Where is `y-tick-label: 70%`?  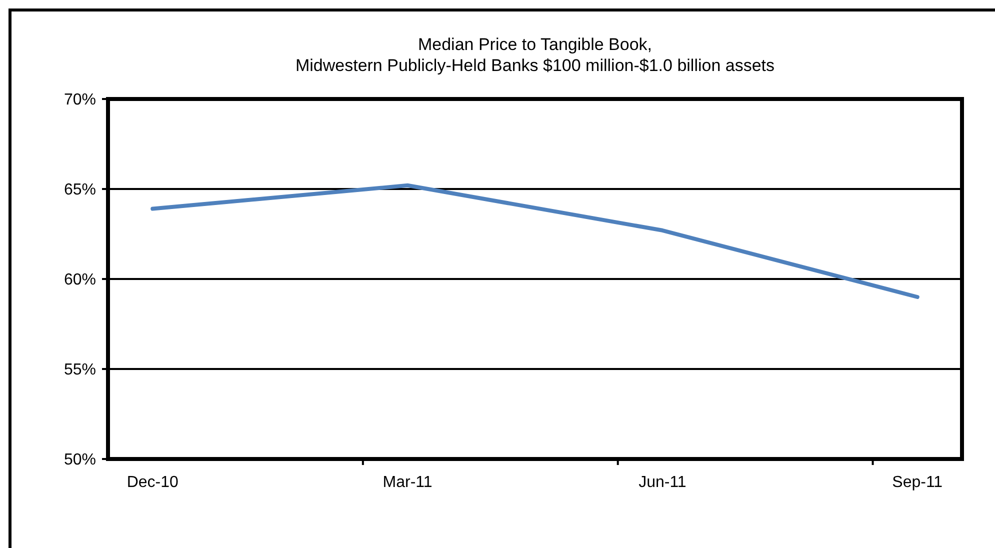 y-tick-label: 70% is located at coordinates (80, 100).